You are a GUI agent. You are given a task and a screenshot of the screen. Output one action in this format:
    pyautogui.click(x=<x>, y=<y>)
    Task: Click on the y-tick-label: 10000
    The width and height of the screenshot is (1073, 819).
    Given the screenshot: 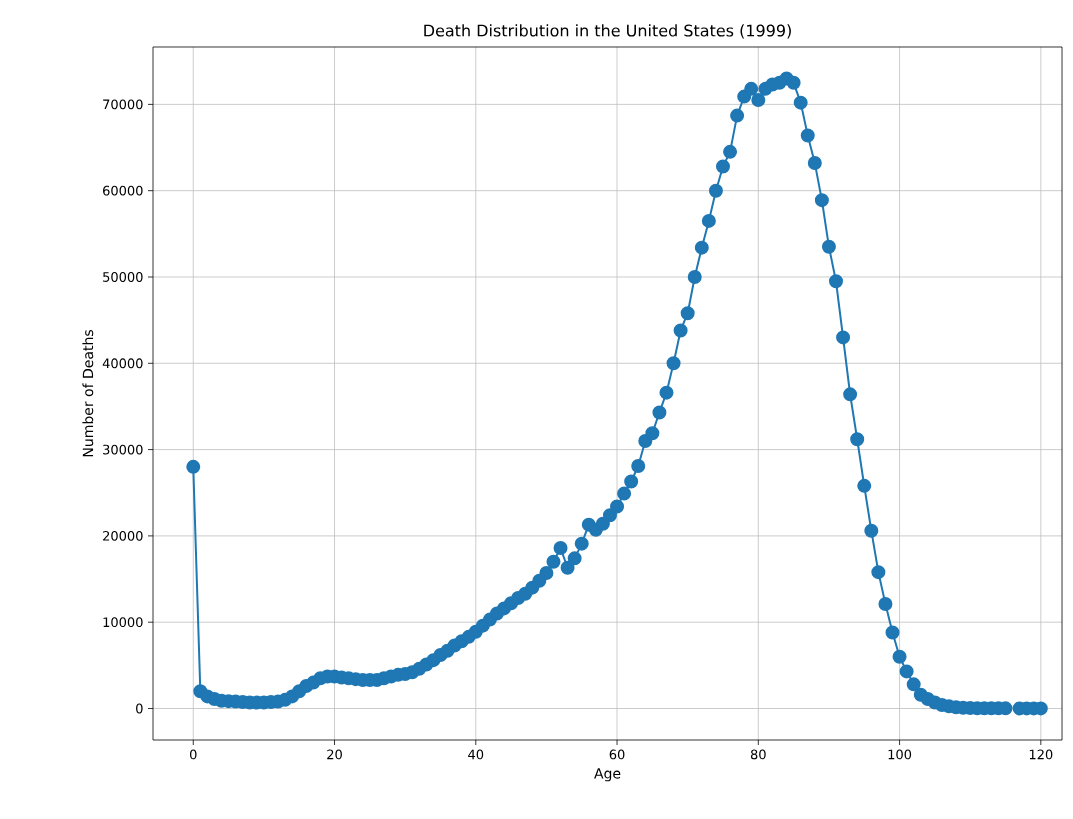 What is the action you would take?
    pyautogui.click(x=123, y=622)
    